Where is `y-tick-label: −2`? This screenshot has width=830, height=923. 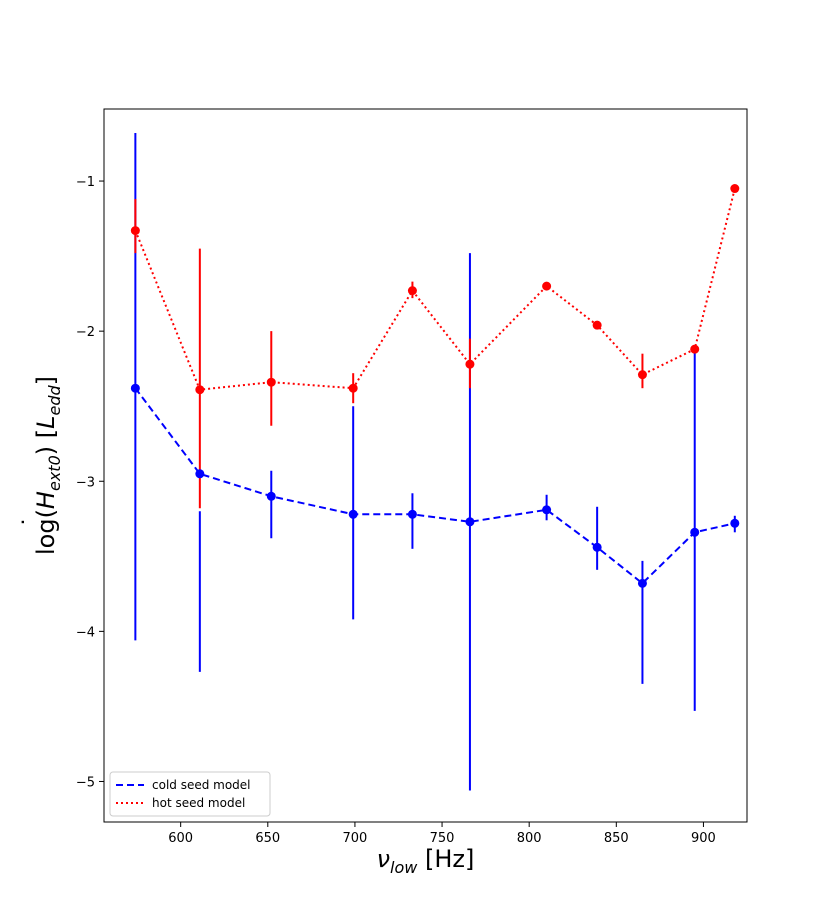 y-tick-label: −2 is located at coordinates (85, 332).